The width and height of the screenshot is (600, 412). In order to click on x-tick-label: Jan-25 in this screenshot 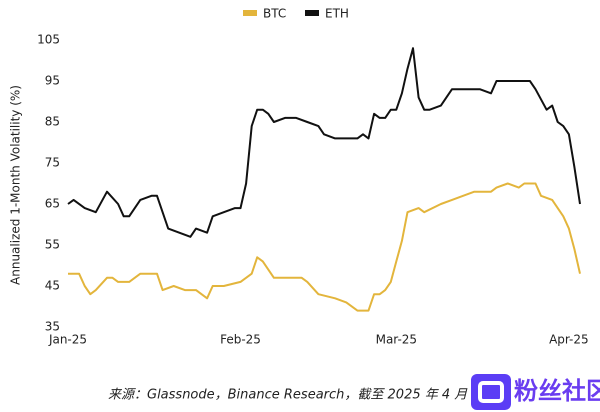, I will do `click(67, 340)`.